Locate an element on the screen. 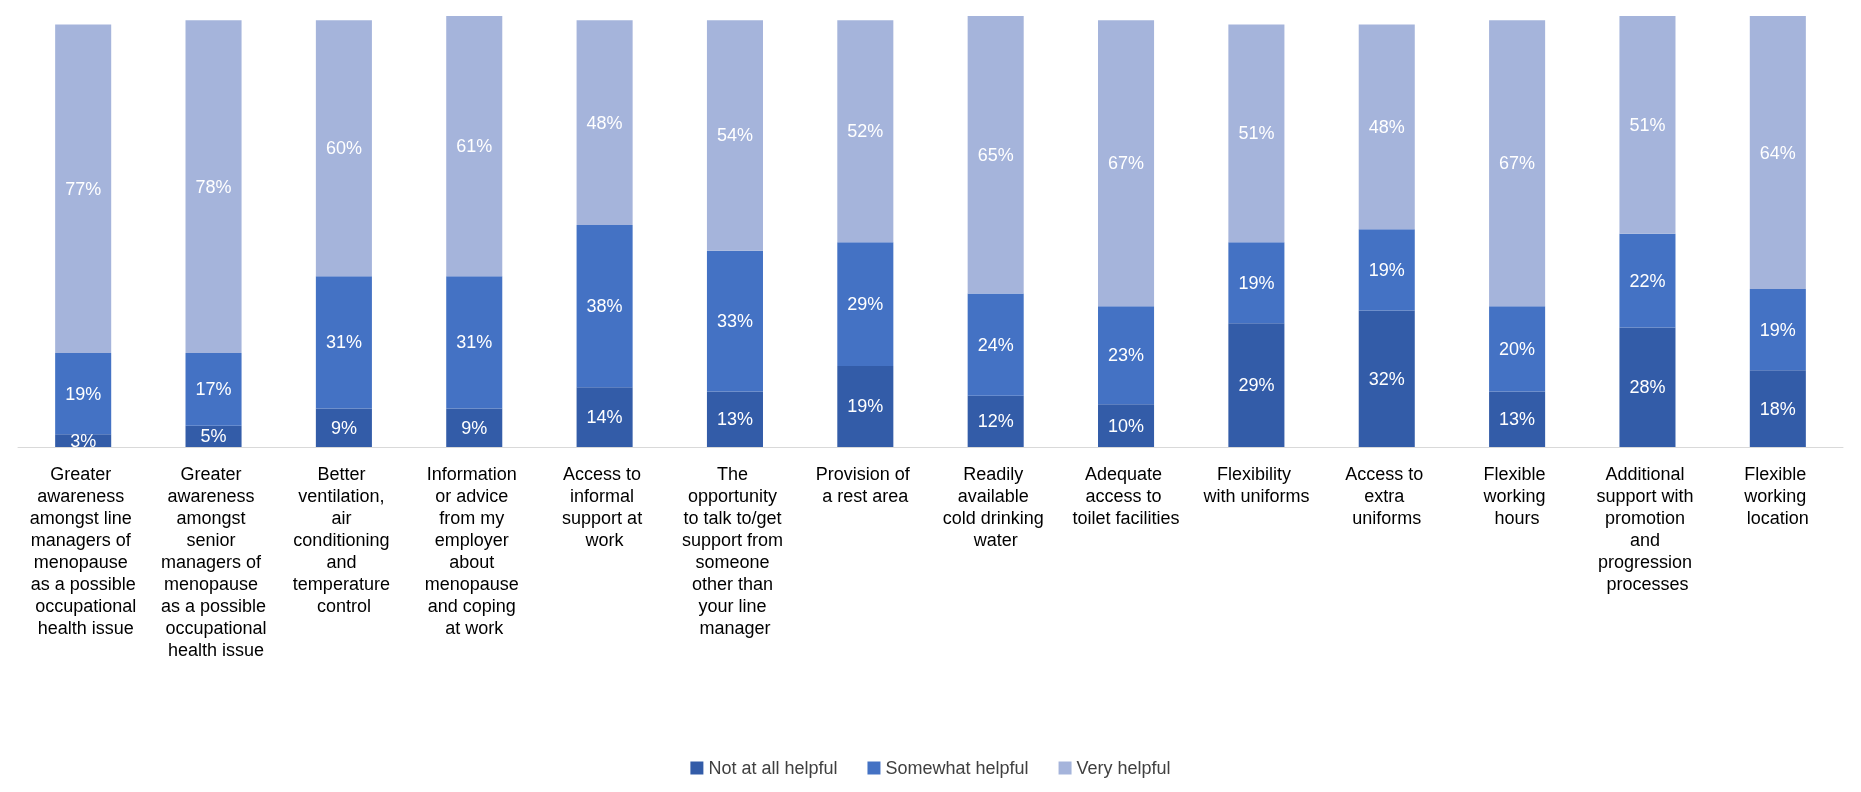 The height and width of the screenshot is (792, 1861). legend-label: Somewhat helpful is located at coordinates (957, 768).